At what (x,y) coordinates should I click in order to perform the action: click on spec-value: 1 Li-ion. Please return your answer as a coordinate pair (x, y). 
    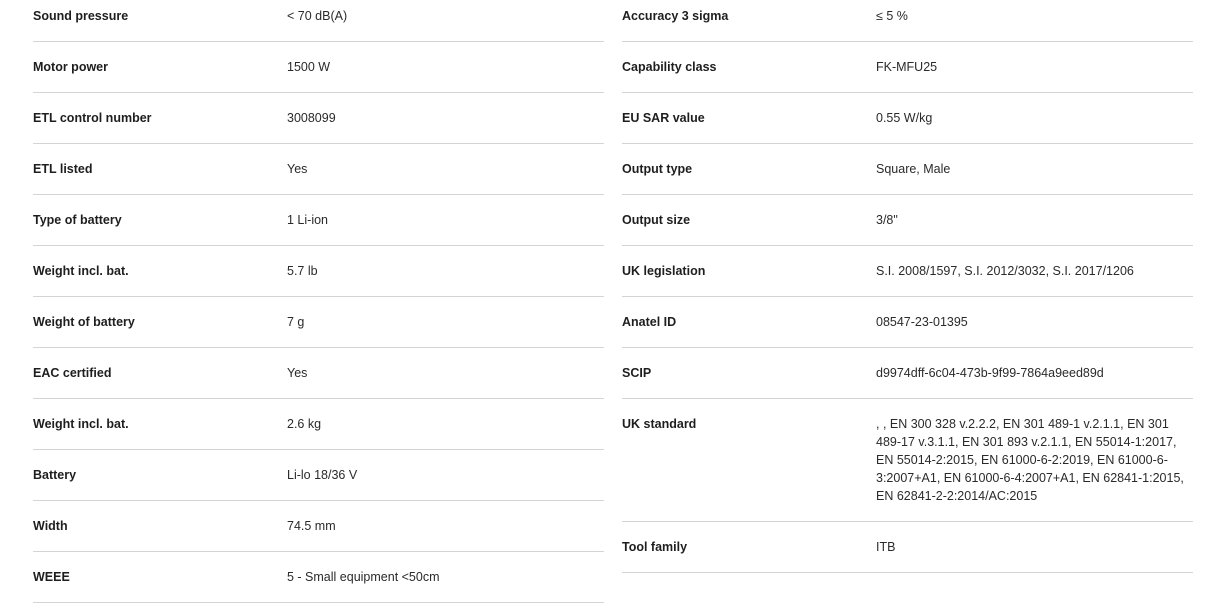
    Looking at the image, I should click on (307, 220).